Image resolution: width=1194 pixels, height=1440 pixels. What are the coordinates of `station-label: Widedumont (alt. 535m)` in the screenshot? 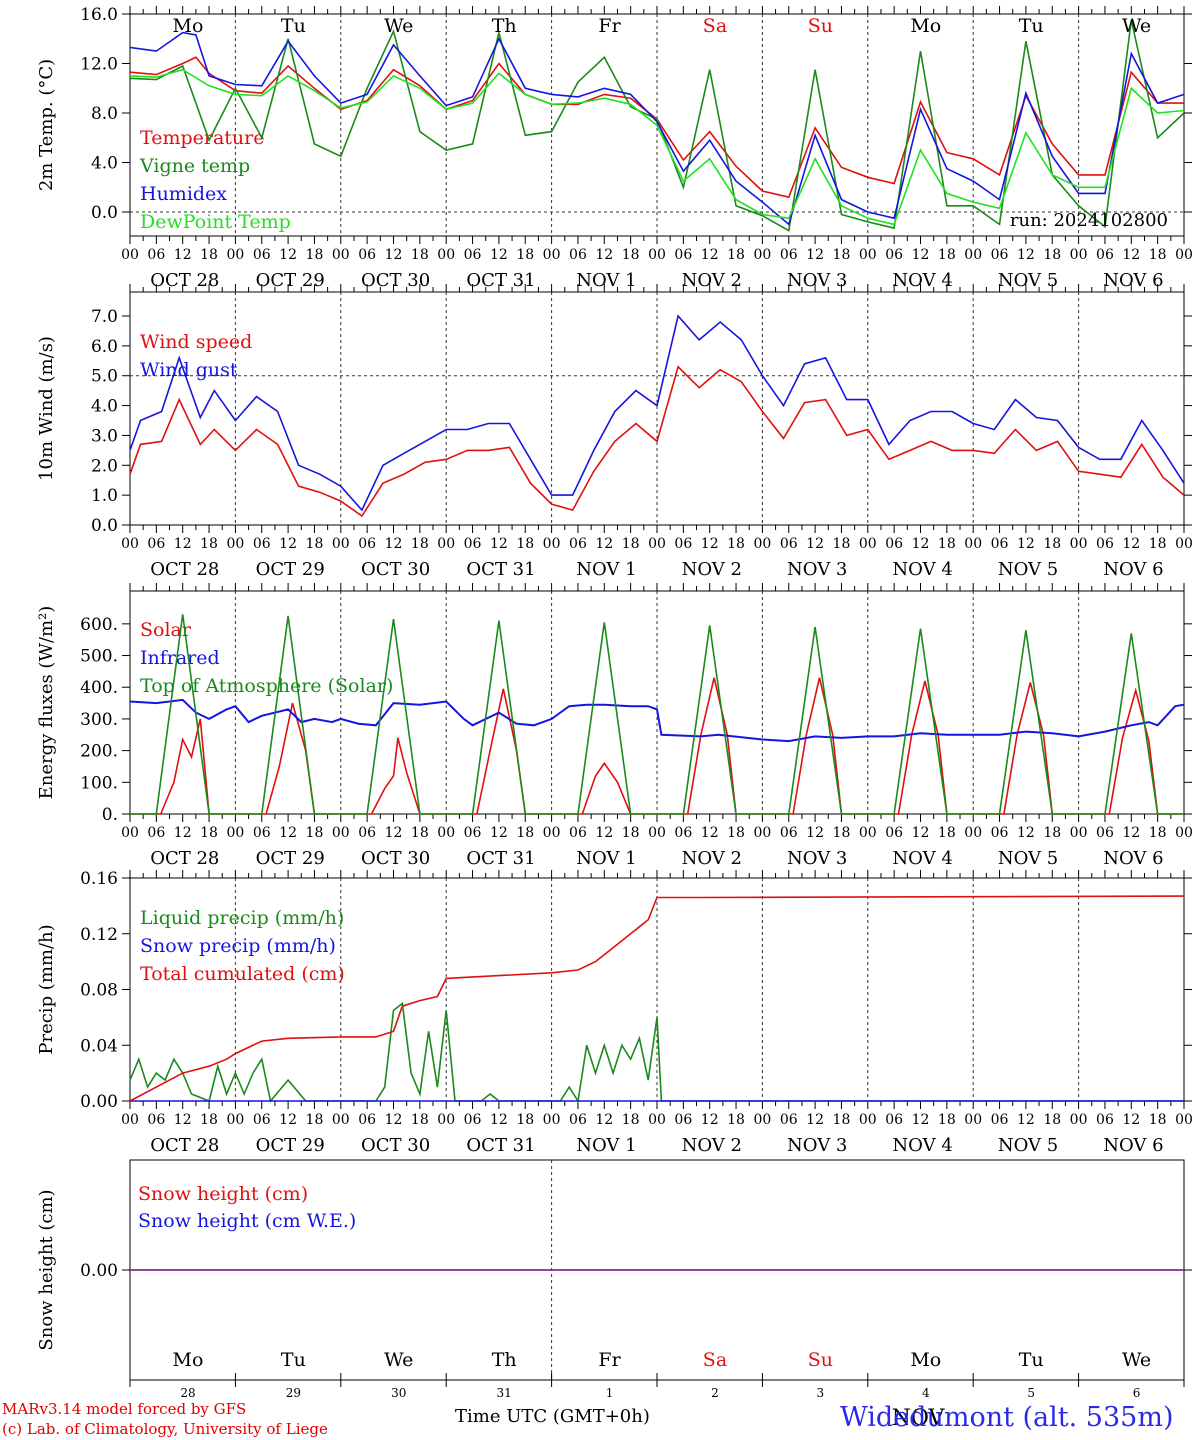 It's located at (1007, 1417).